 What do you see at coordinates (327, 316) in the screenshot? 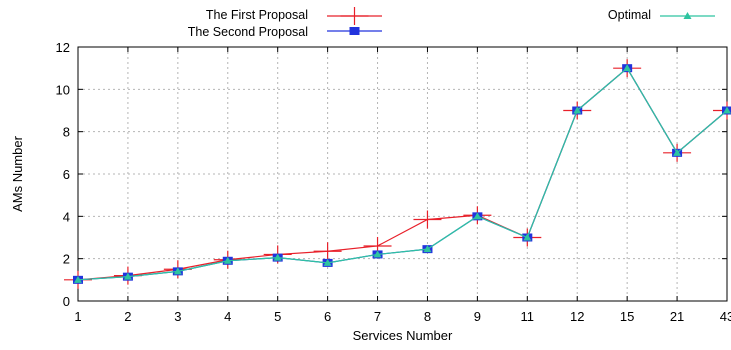
I see `x-tick-label: 6` at bounding box center [327, 316].